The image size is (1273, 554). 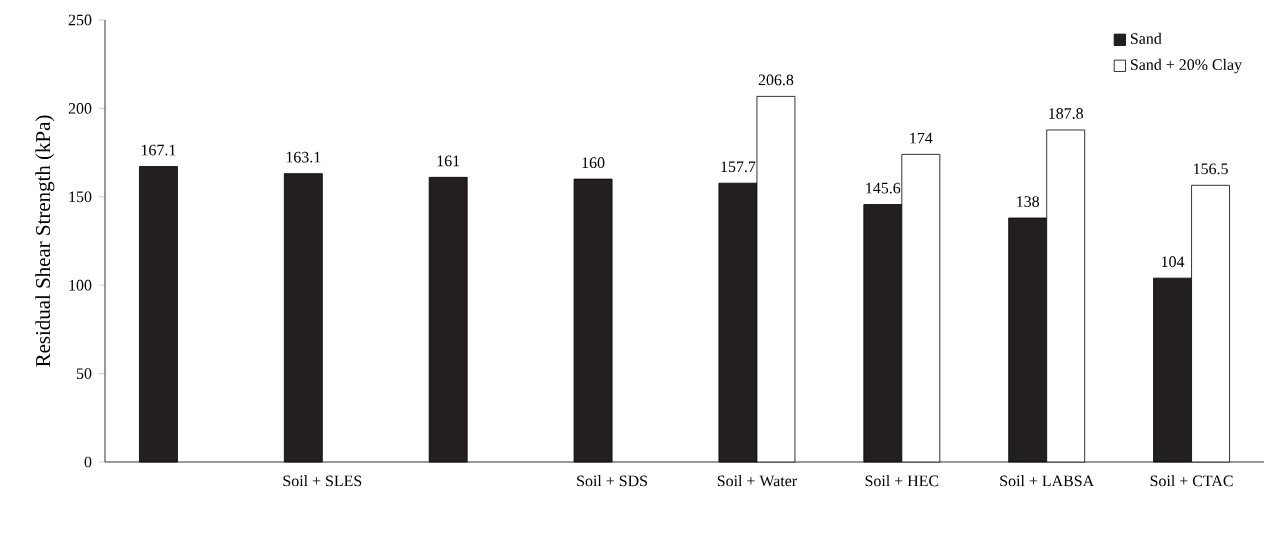 What do you see at coordinates (448, 161) in the screenshot?
I see `data-label: 161` at bounding box center [448, 161].